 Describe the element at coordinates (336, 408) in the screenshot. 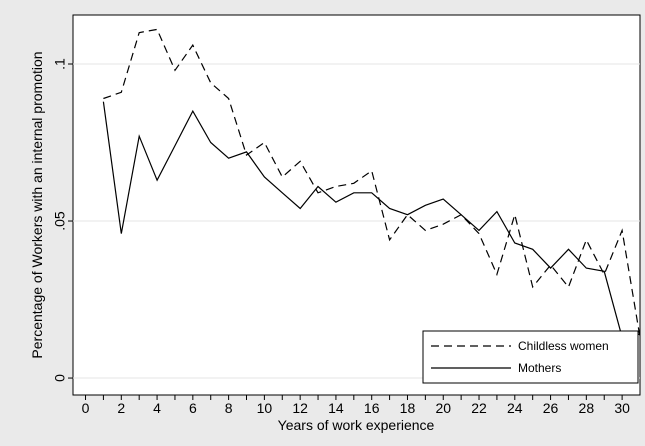

I see `x-tick-label: 14` at that location.